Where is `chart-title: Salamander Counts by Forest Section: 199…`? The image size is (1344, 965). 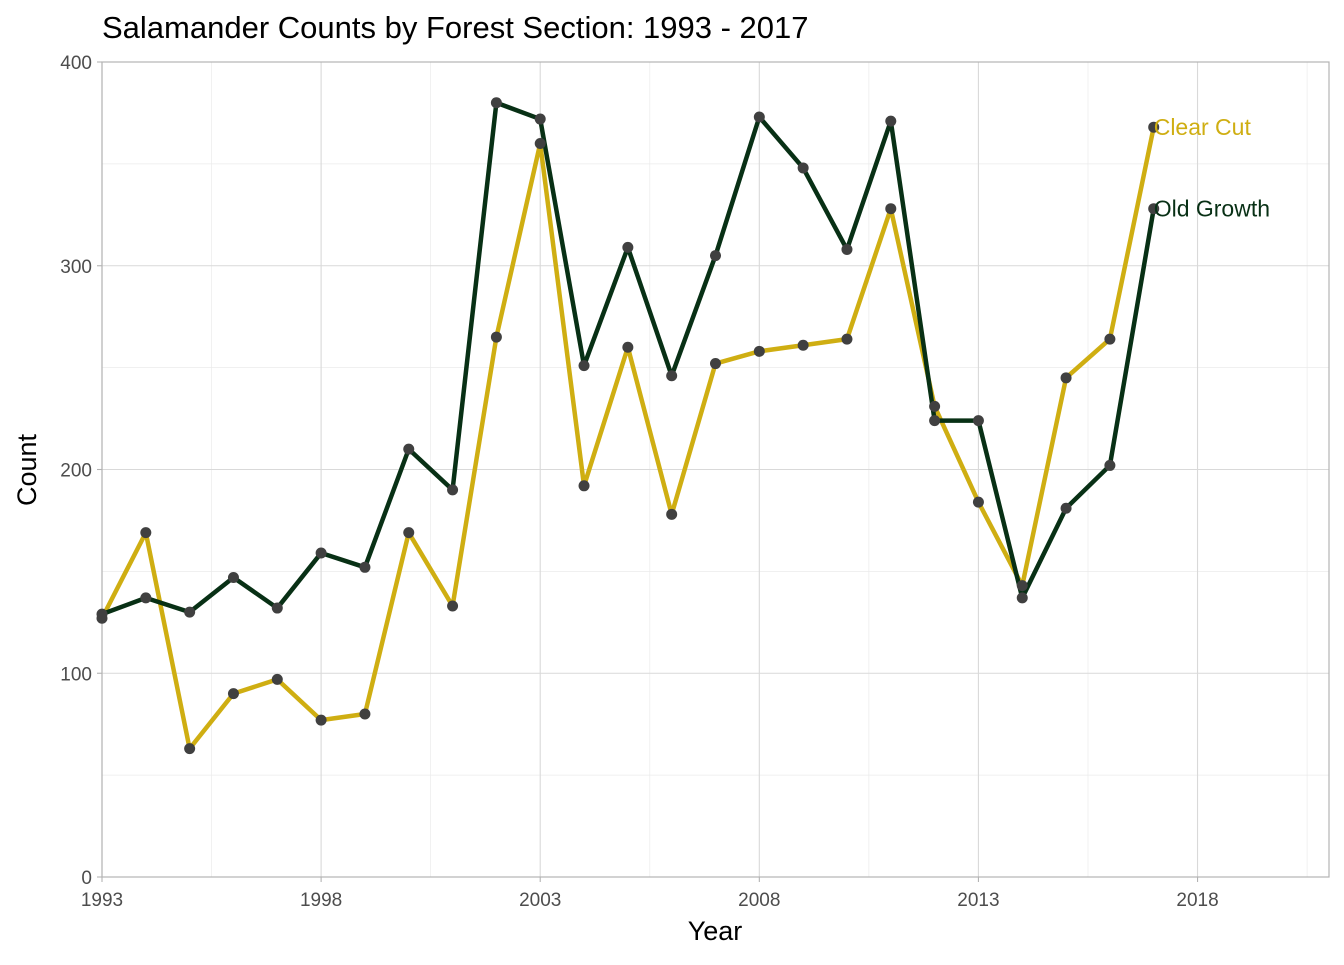
chart-title: Salamander Counts by Forest Section: 199… is located at coordinates (455, 27).